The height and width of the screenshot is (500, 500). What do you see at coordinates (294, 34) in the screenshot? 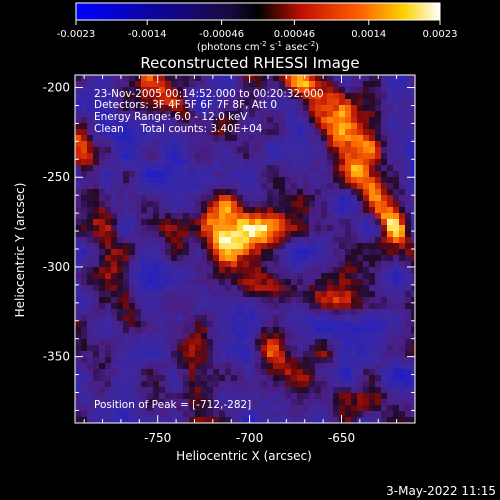
I see `colorbar-tick-label: 0.00046` at bounding box center [294, 34].